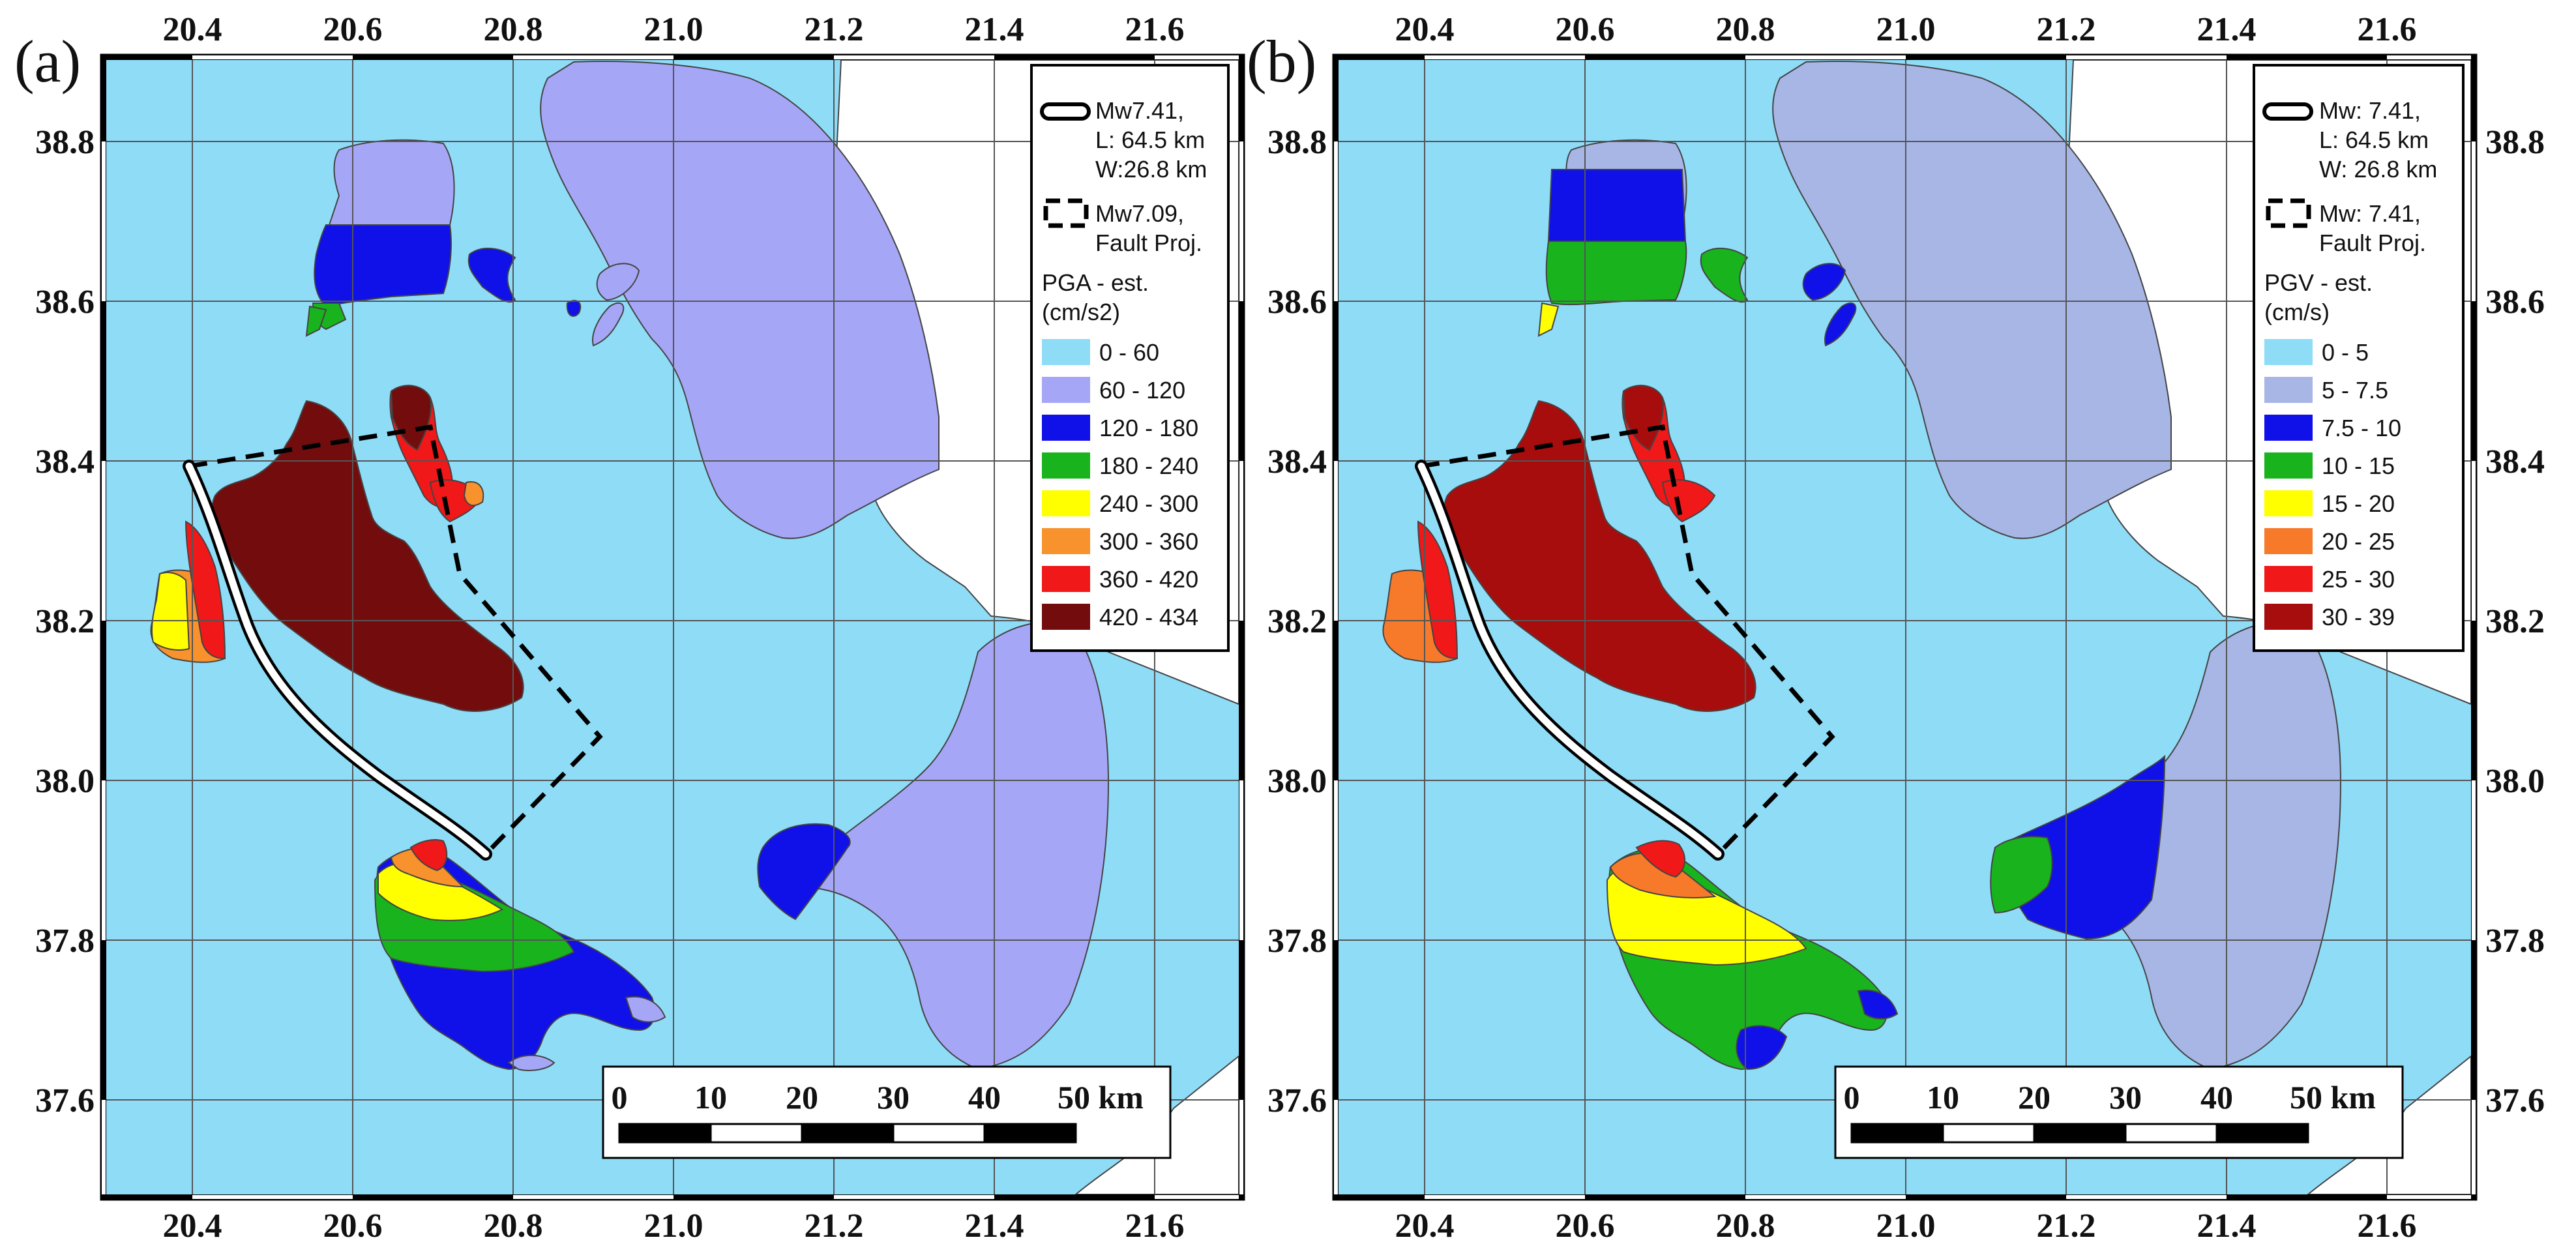  Describe the element at coordinates (2358, 617) in the screenshot. I see `legend-class-label: 30 - 39` at that location.